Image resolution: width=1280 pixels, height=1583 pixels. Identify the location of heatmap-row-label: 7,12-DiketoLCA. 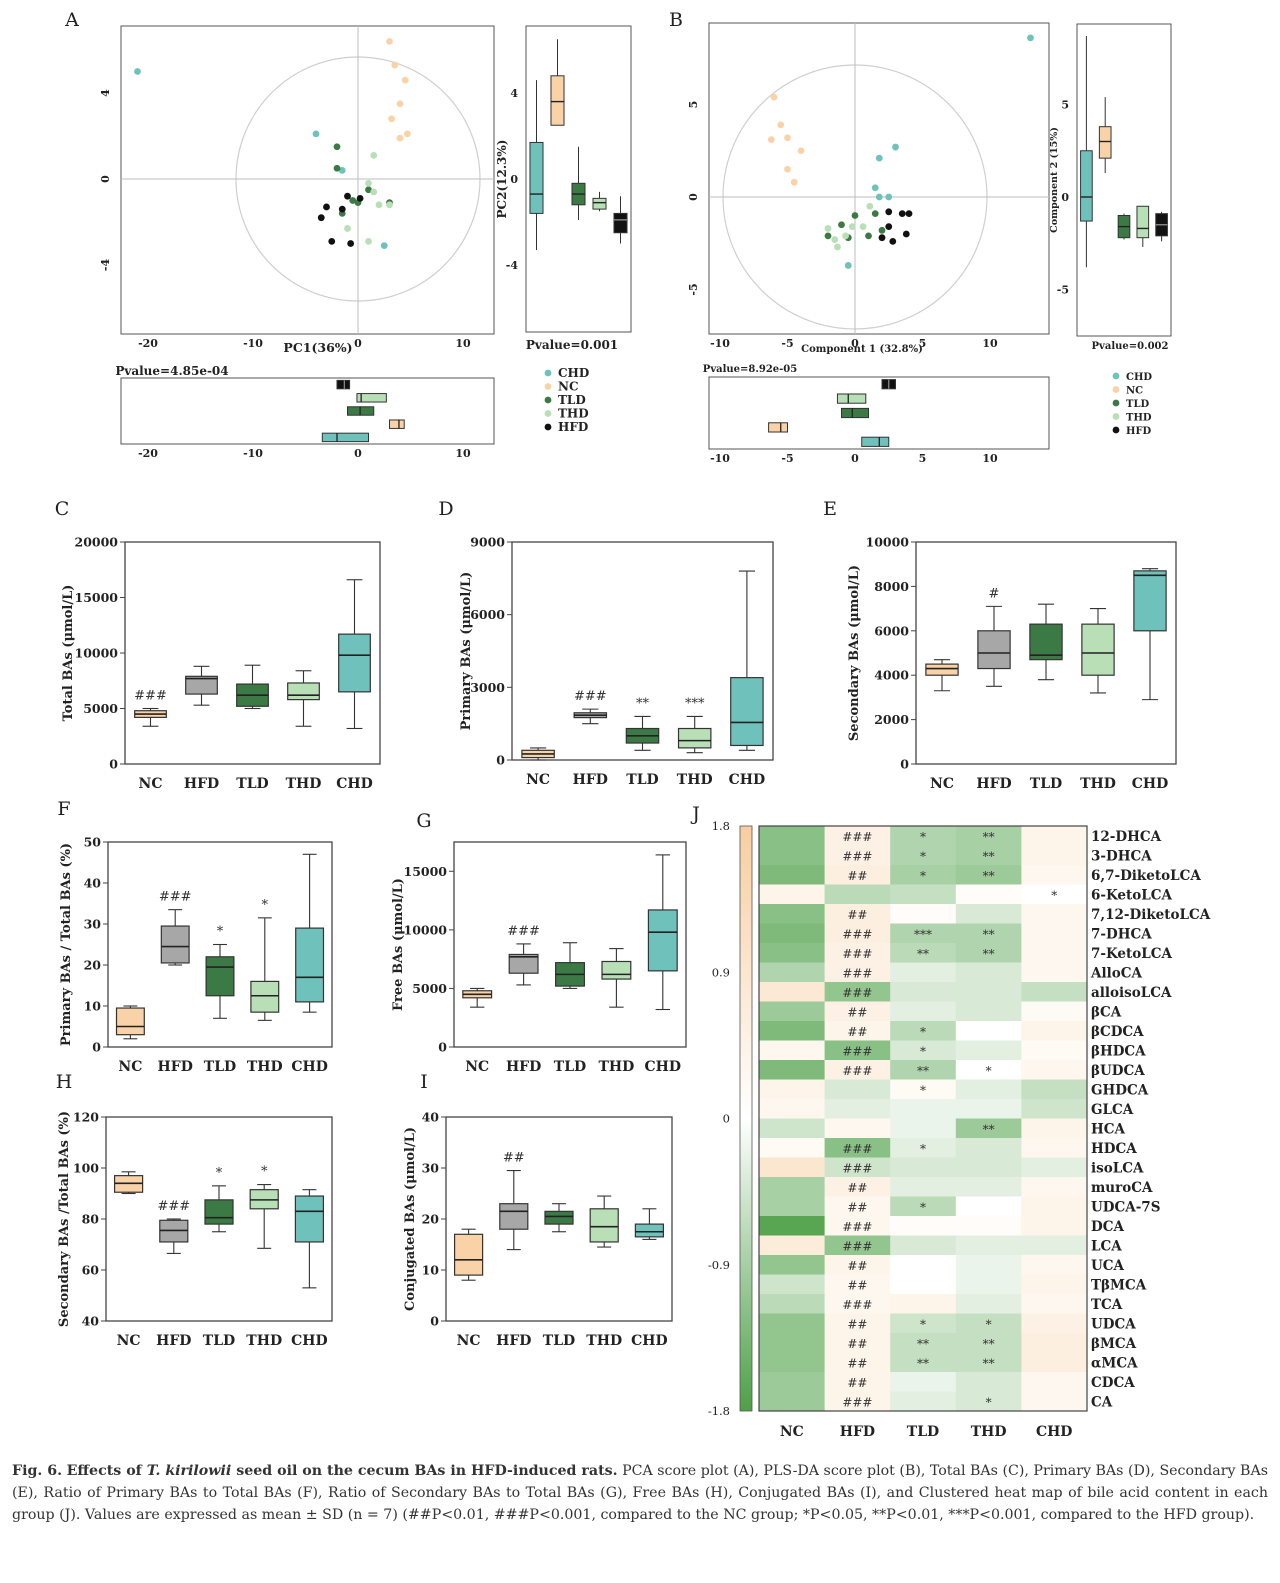
(1151, 915).